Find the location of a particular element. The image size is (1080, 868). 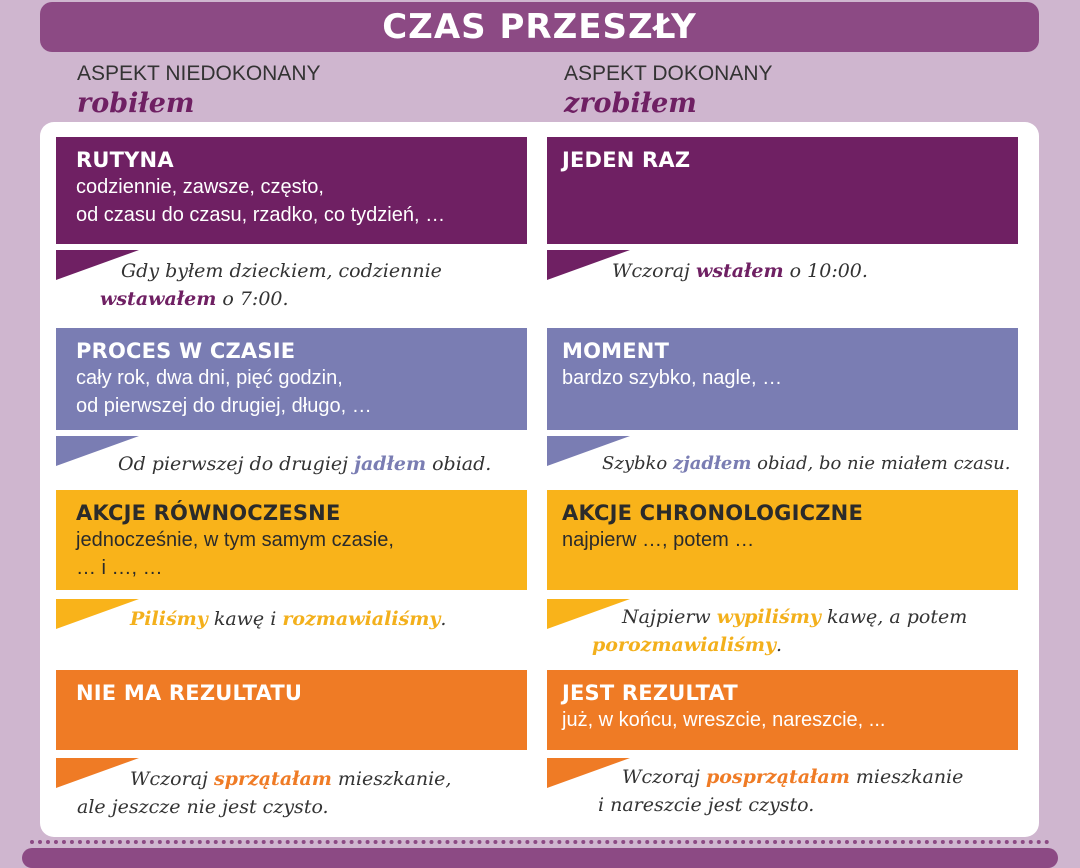

example-text: kawę i is located at coordinates (245, 619).